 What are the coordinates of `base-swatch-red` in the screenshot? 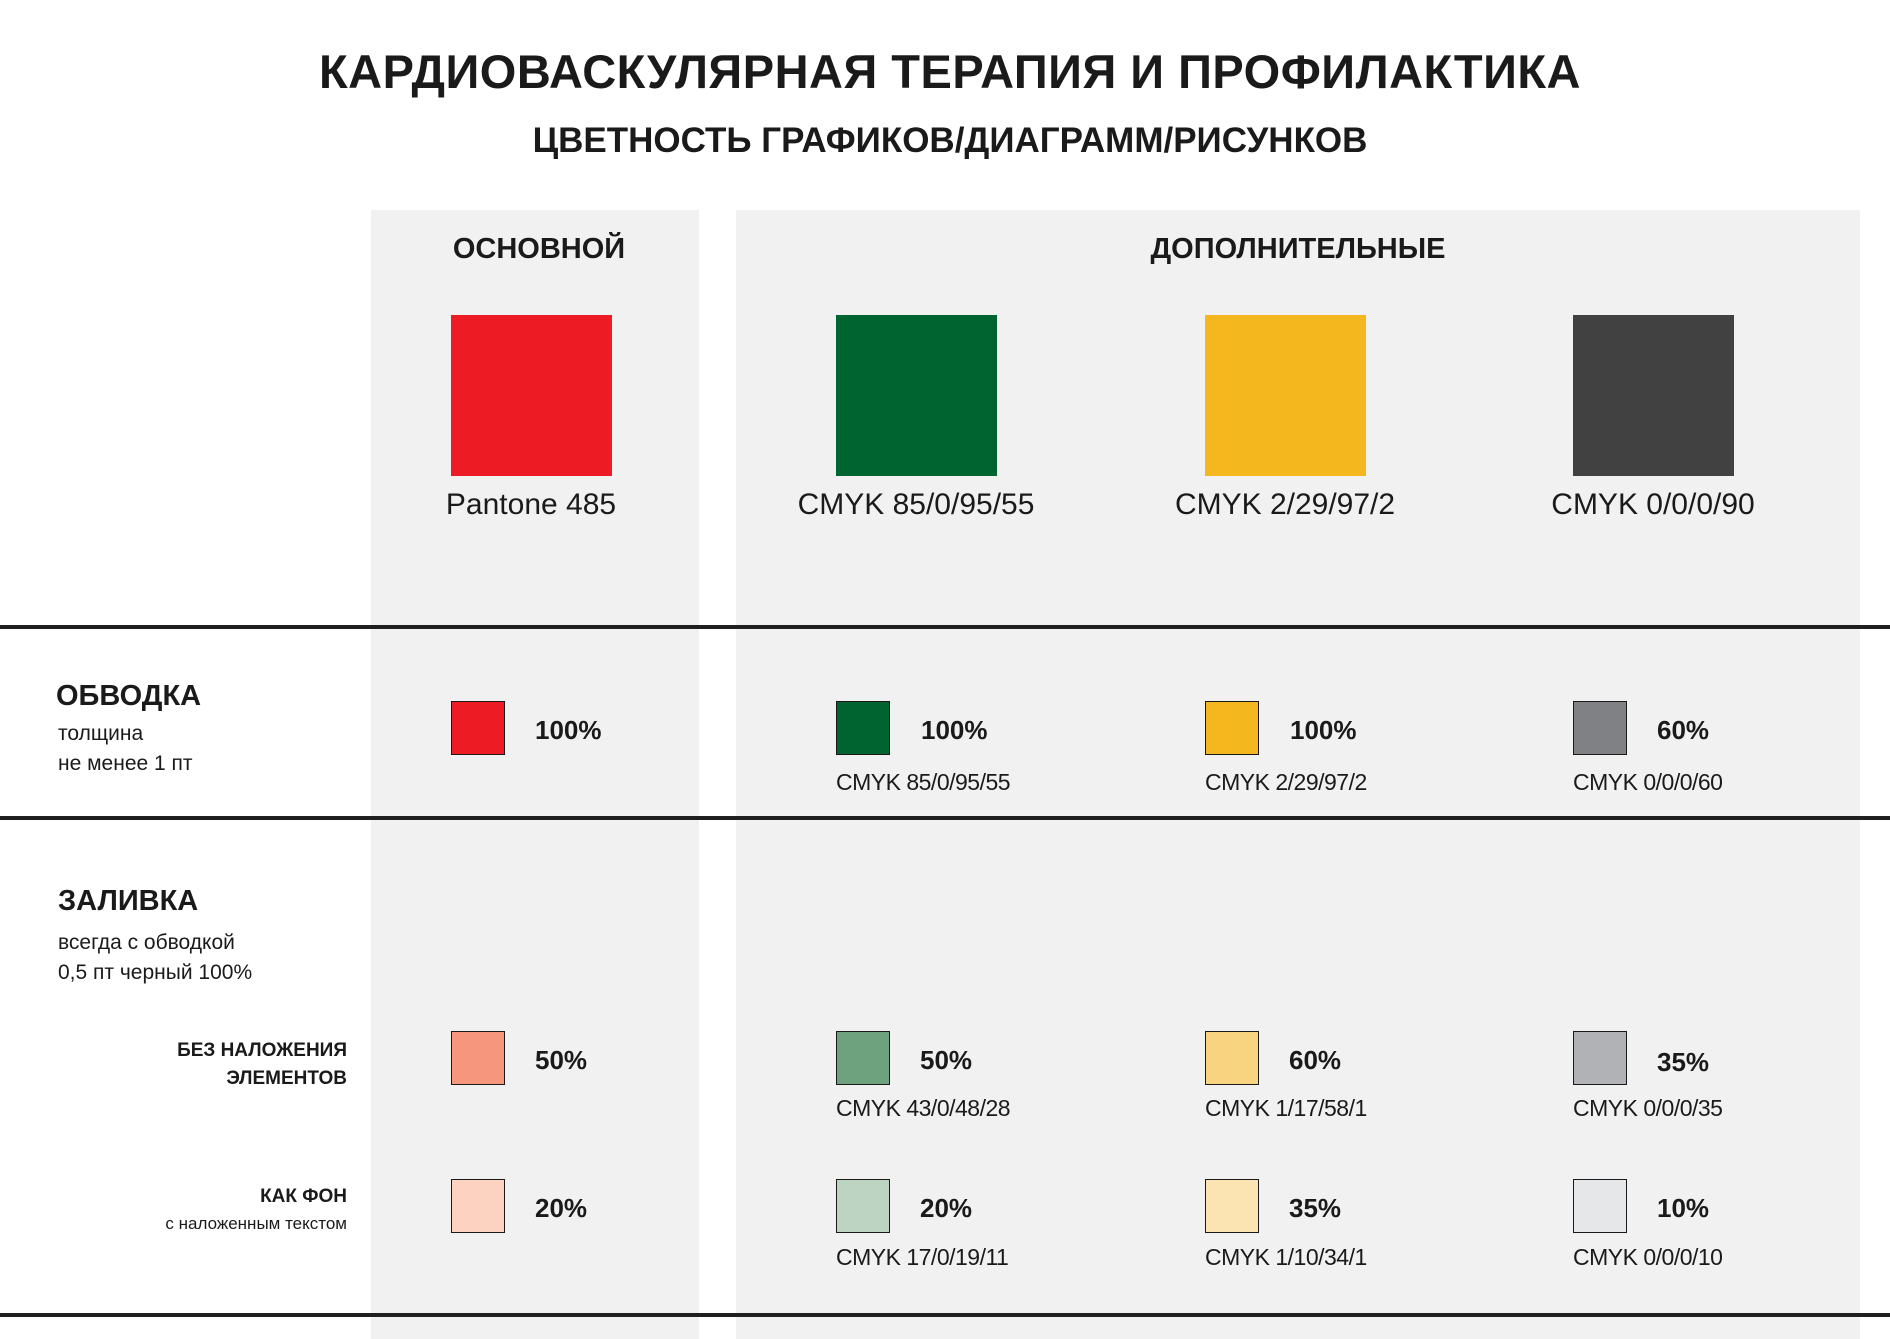 It's located at (531, 395).